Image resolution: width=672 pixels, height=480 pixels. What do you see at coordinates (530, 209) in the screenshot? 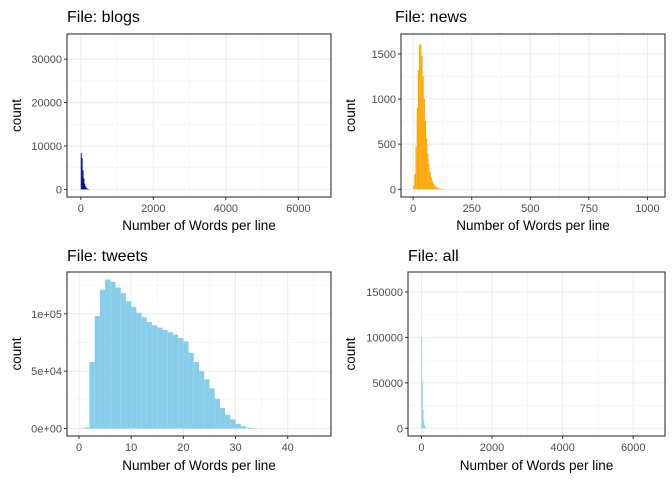
I see `x-tick-label: 500` at bounding box center [530, 209].